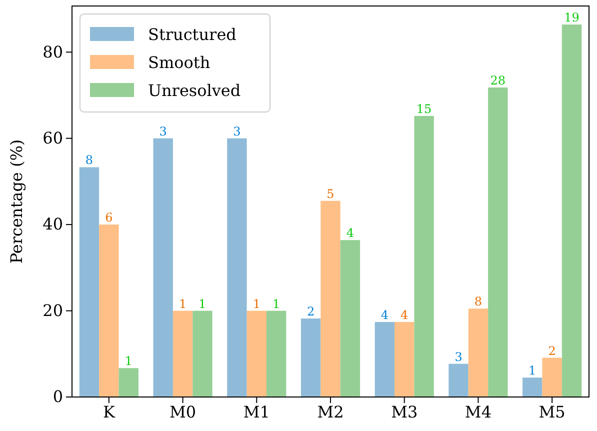 The width and height of the screenshot is (597, 431). Describe the element at coordinates (330, 193) in the screenshot. I see `annotation: 5` at that location.